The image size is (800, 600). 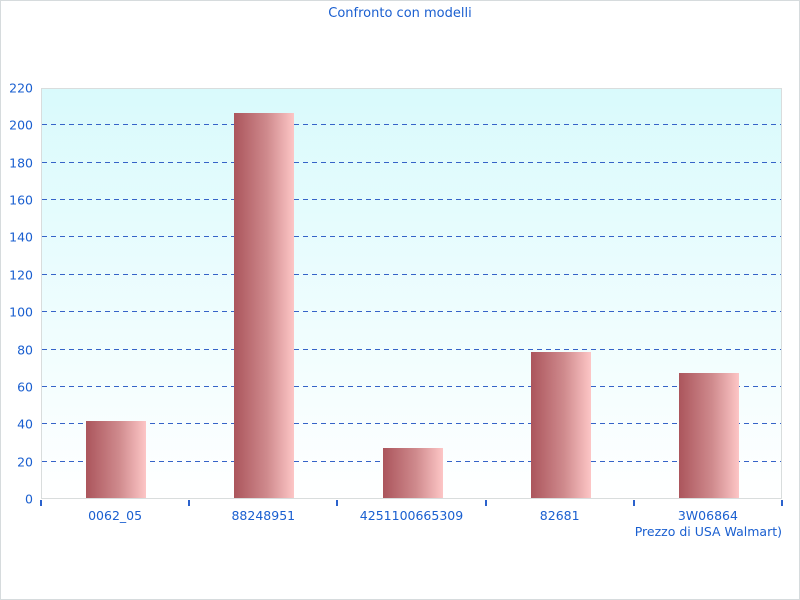 I want to click on x-tick-label-0062_05: 0062_05, so click(x=115, y=515).